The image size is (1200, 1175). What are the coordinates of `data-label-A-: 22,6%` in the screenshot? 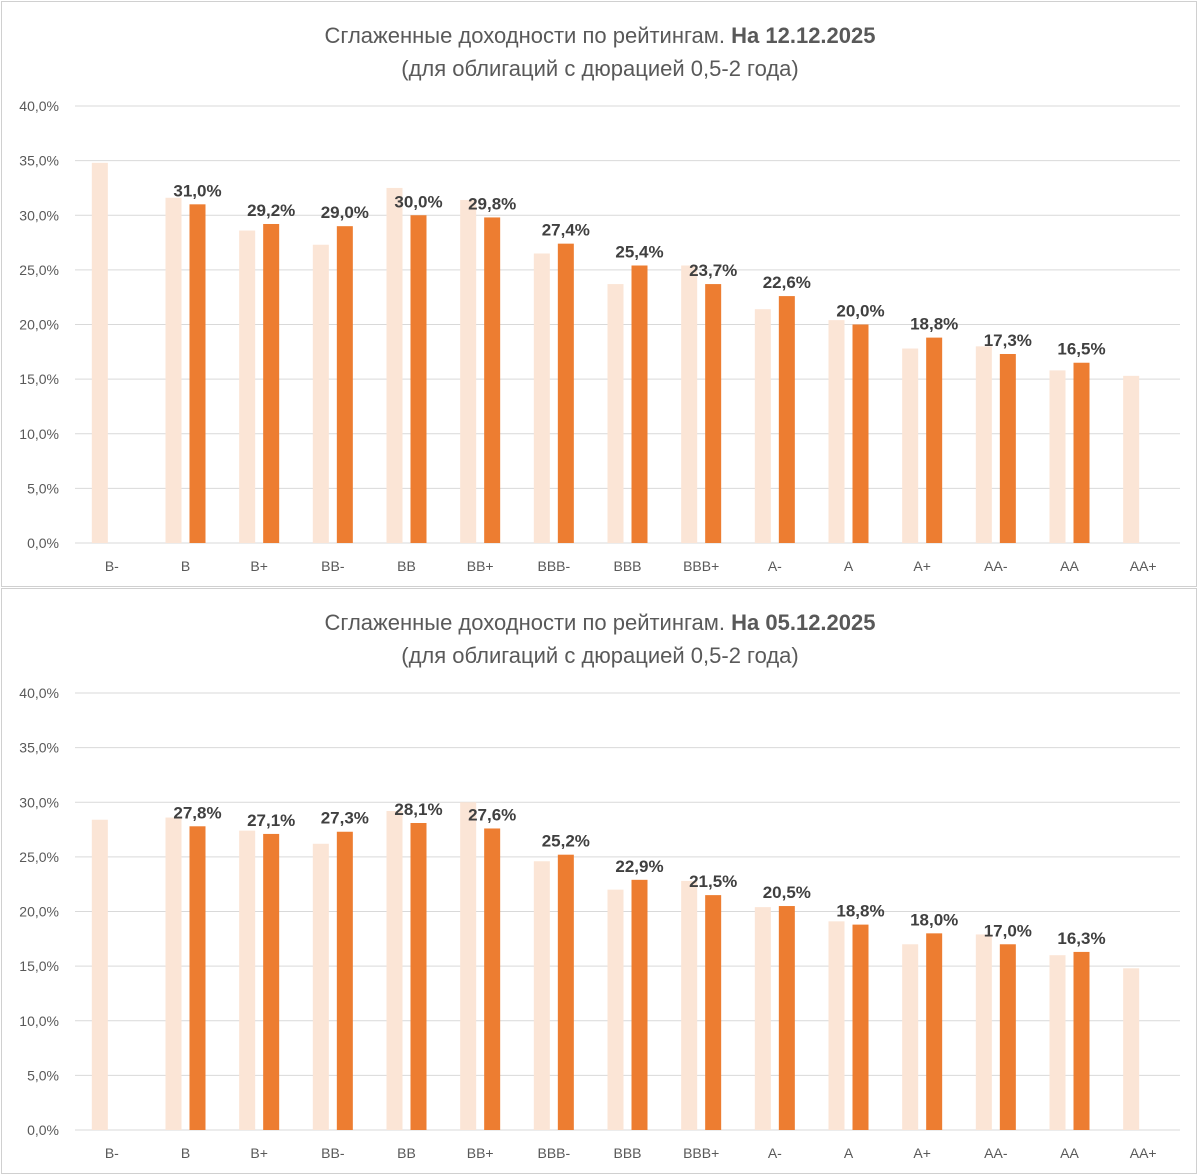 It's located at (787, 282).